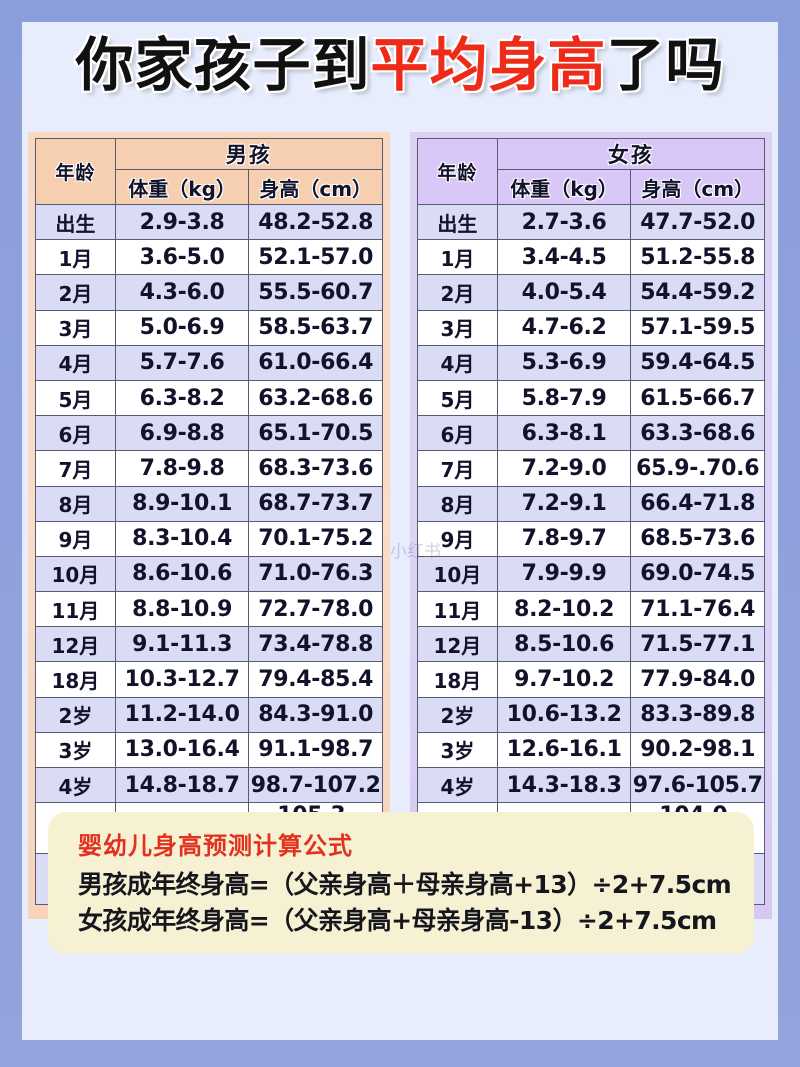  I want to click on cell-height: 63.3-68.6, so click(697, 433).